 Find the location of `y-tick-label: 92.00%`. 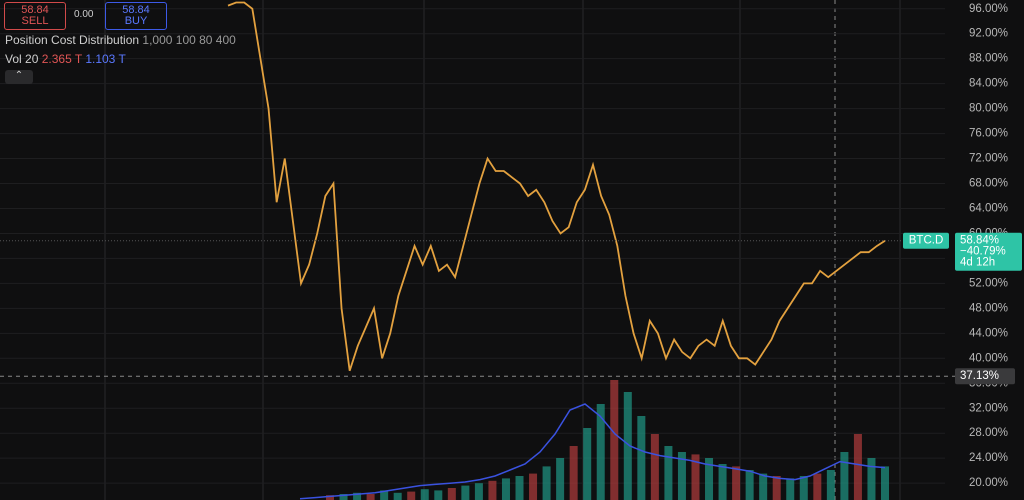

y-tick-label: 92.00% is located at coordinates (988, 34).